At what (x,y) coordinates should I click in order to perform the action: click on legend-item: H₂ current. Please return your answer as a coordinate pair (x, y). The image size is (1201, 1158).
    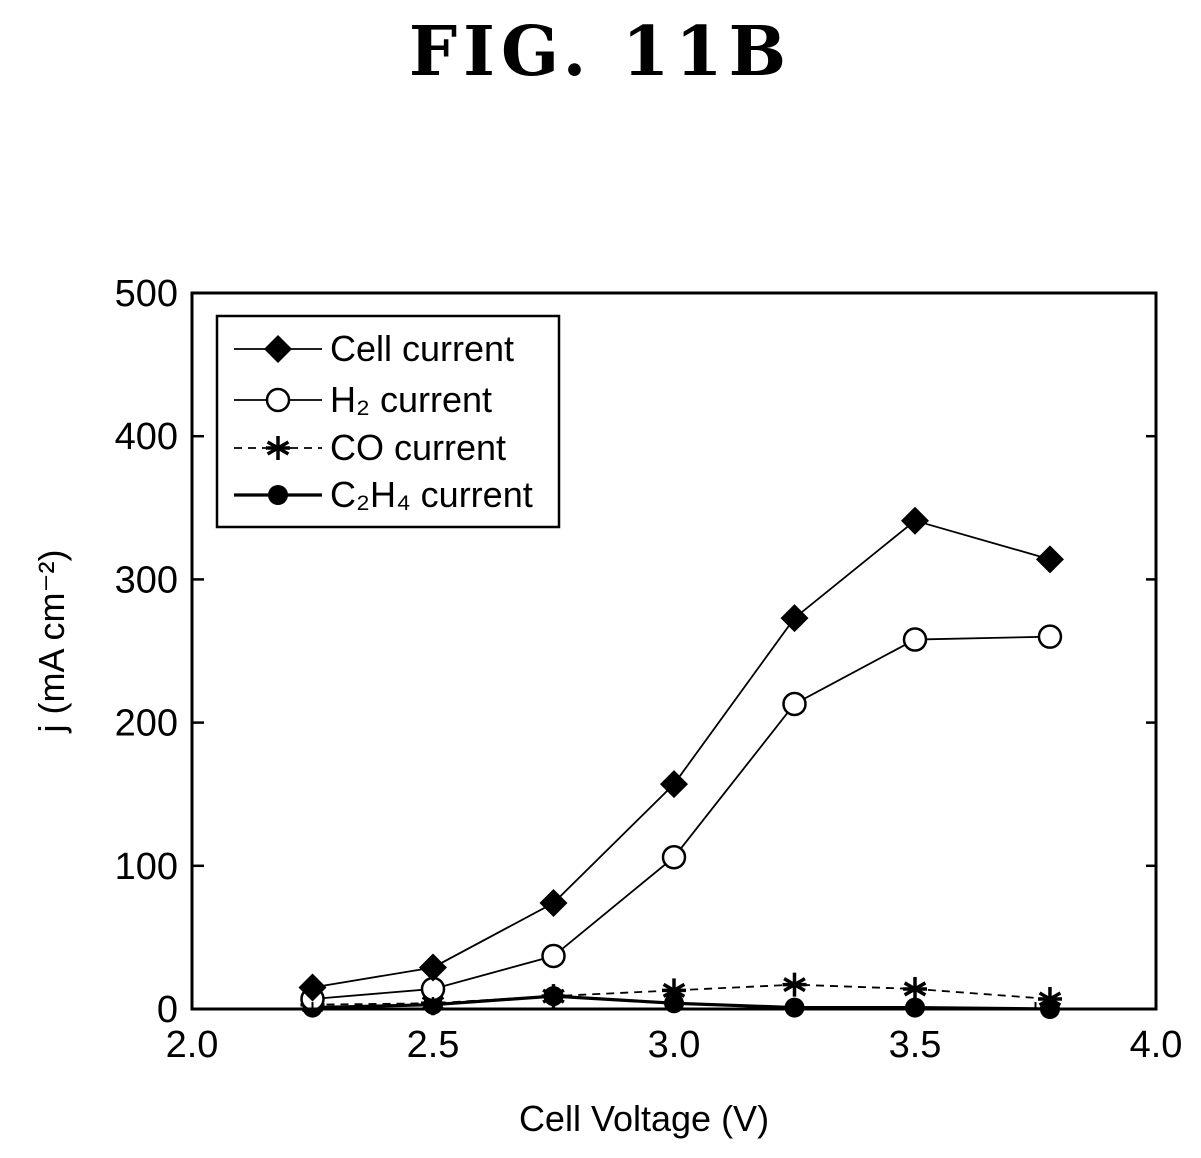
    Looking at the image, I should click on (363, 399).